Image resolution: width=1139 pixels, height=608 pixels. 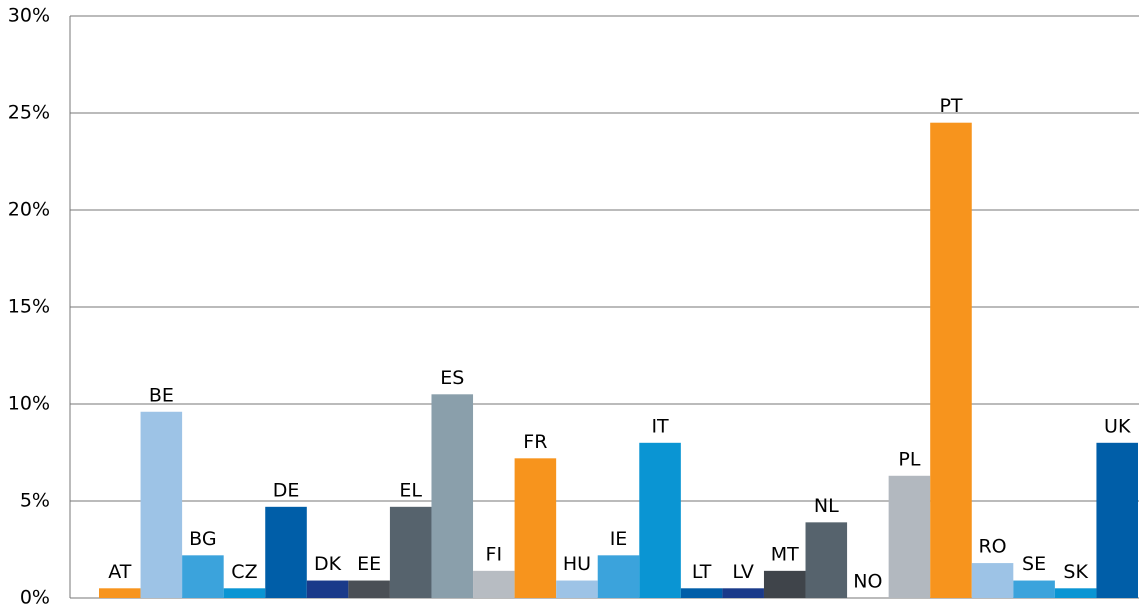 What do you see at coordinates (1117, 426) in the screenshot?
I see `bar-label: UK` at bounding box center [1117, 426].